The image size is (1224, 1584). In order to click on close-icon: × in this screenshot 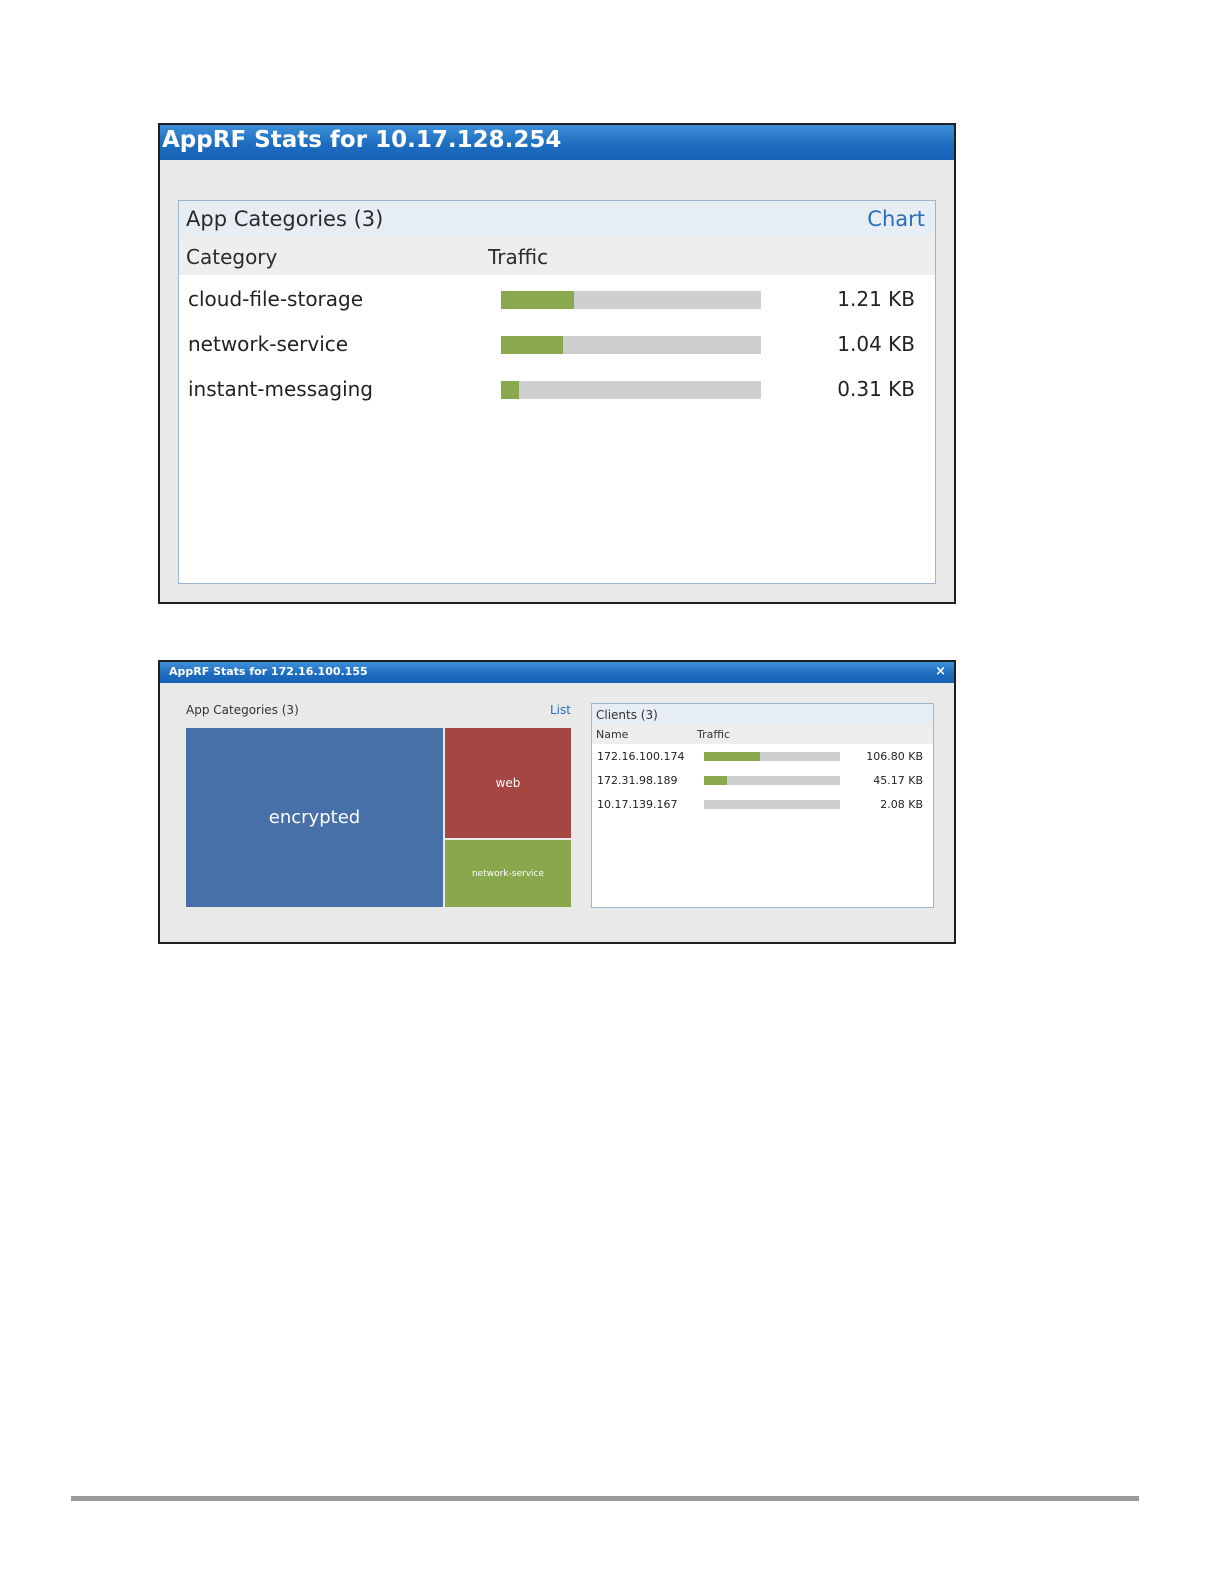, I will do `click(940, 671)`.